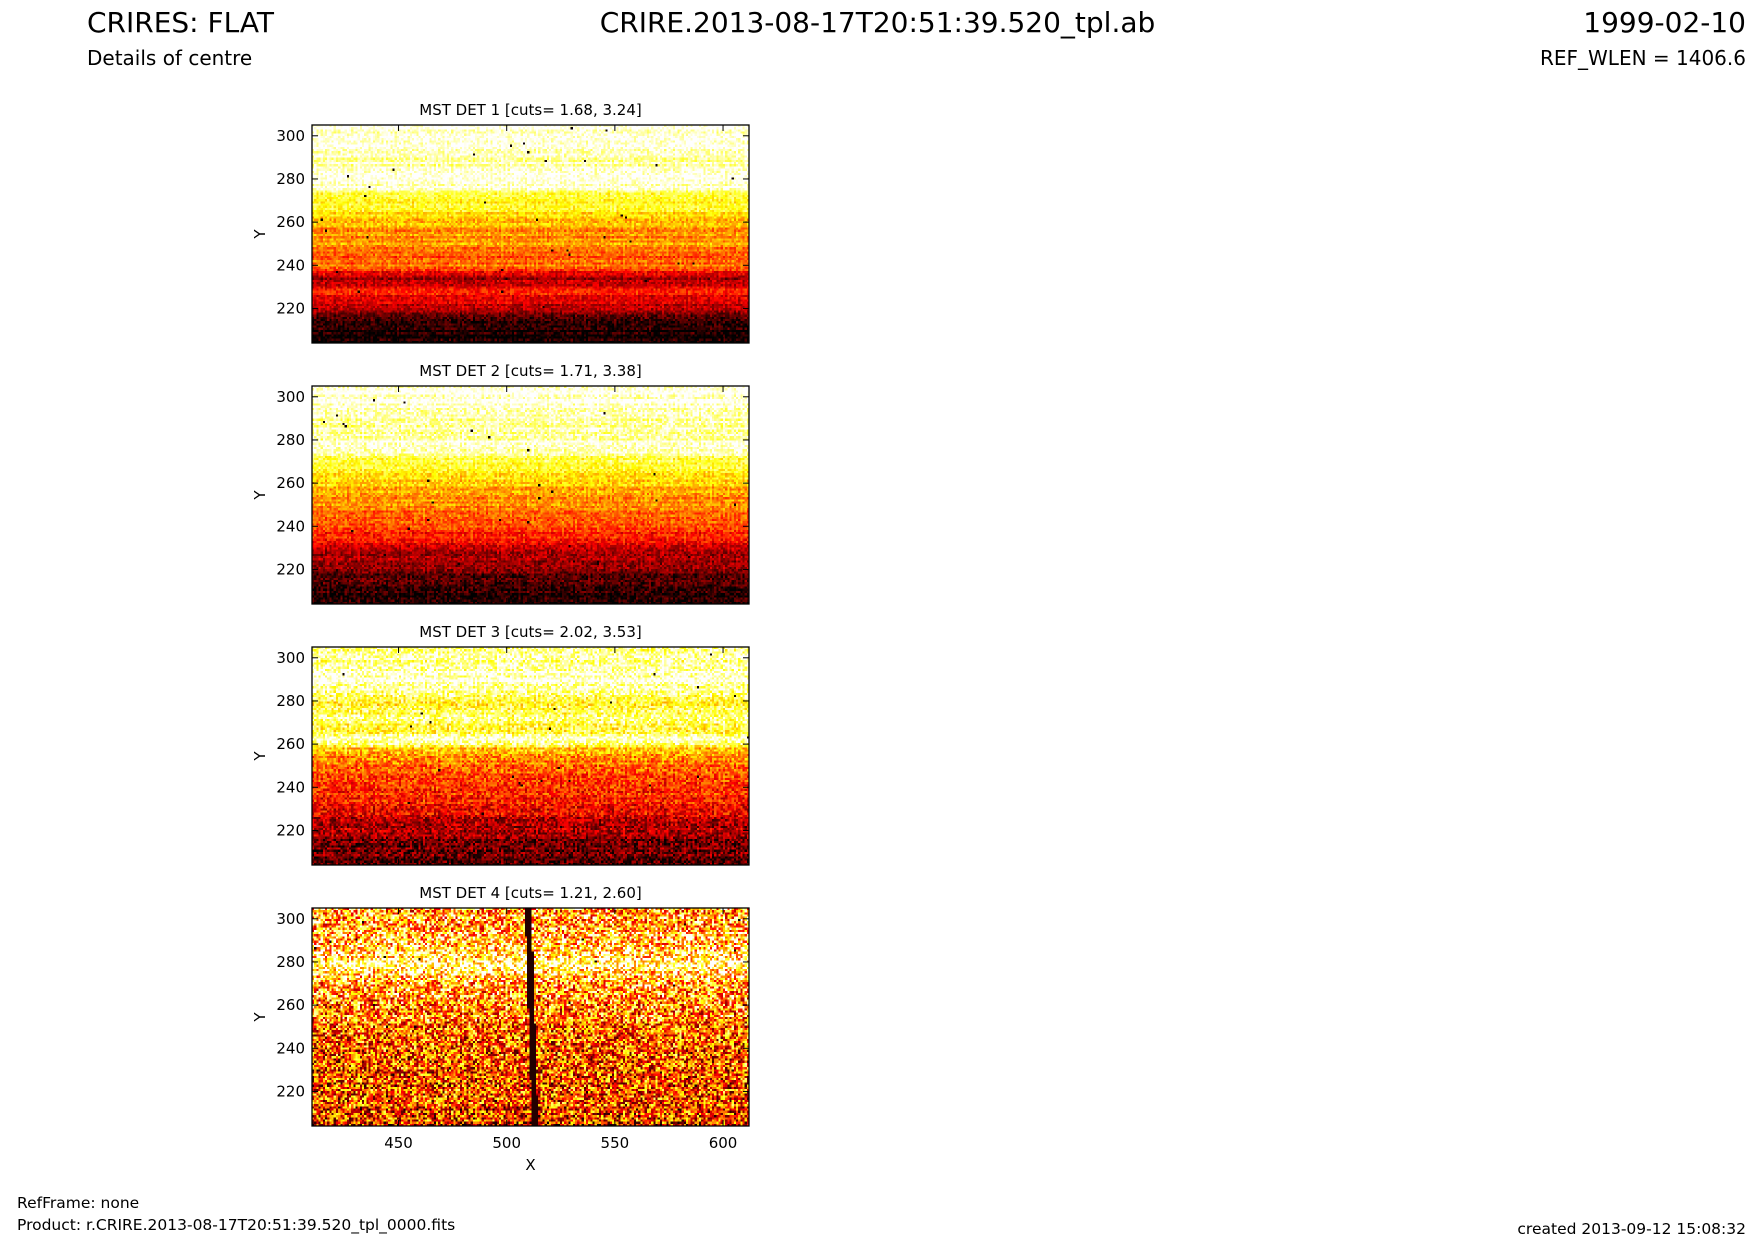  I want to click on subtitle-left: Details of centre, so click(170, 58).